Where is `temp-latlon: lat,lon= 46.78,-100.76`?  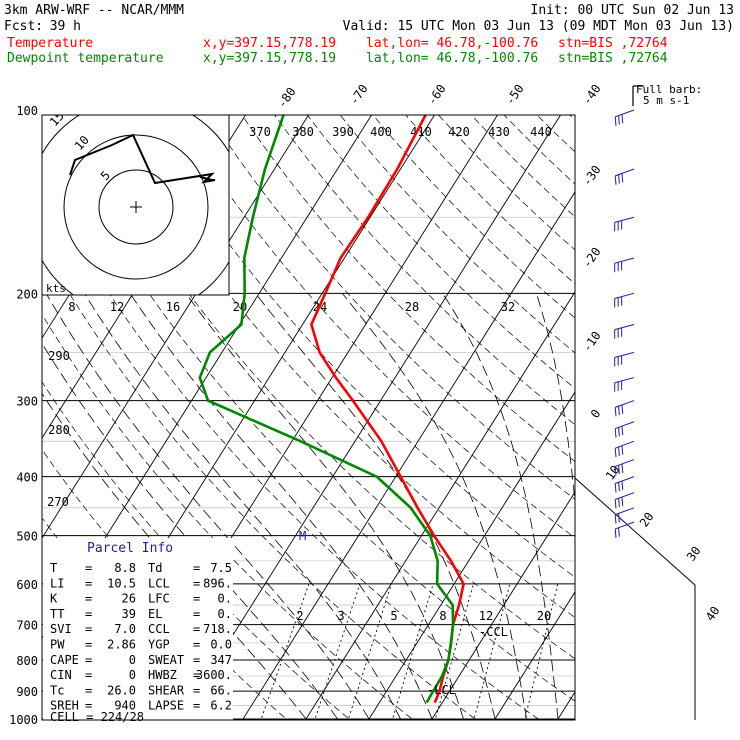
temp-latlon: lat,lon= 46.78,-100.76 is located at coordinates (452, 43).